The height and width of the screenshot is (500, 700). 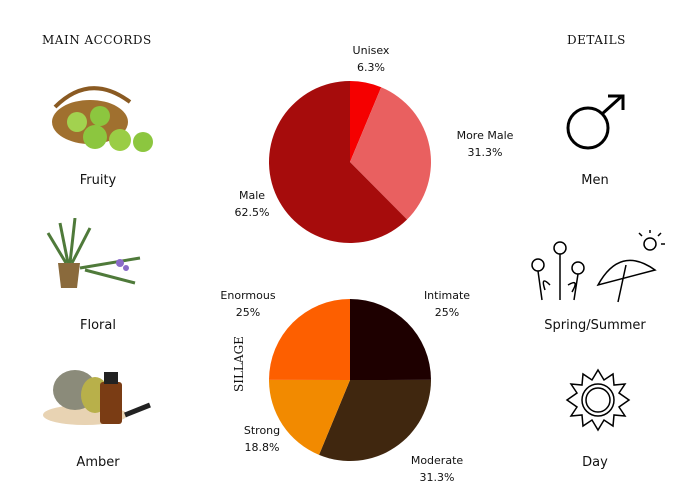 What do you see at coordinates (598, 266) in the screenshot?
I see `flowers-umbrella-icon` at bounding box center [598, 266].